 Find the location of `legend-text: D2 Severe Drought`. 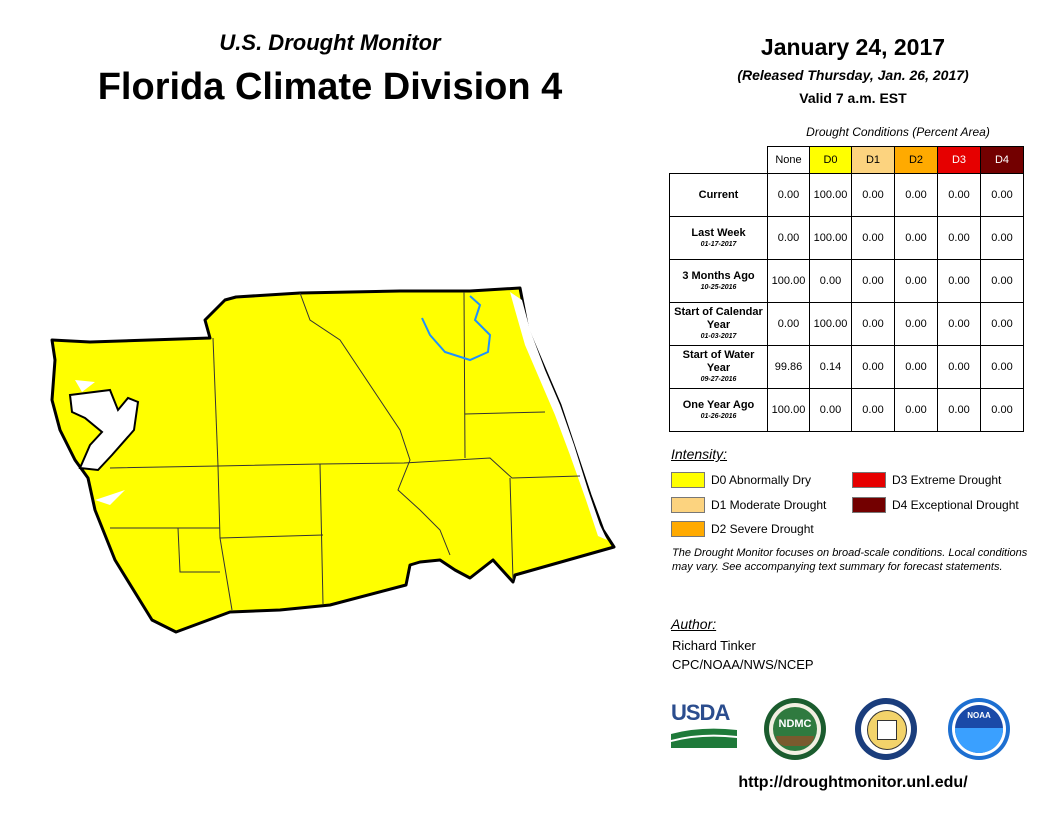

legend-text: D2 Severe Drought is located at coordinates (762, 529).